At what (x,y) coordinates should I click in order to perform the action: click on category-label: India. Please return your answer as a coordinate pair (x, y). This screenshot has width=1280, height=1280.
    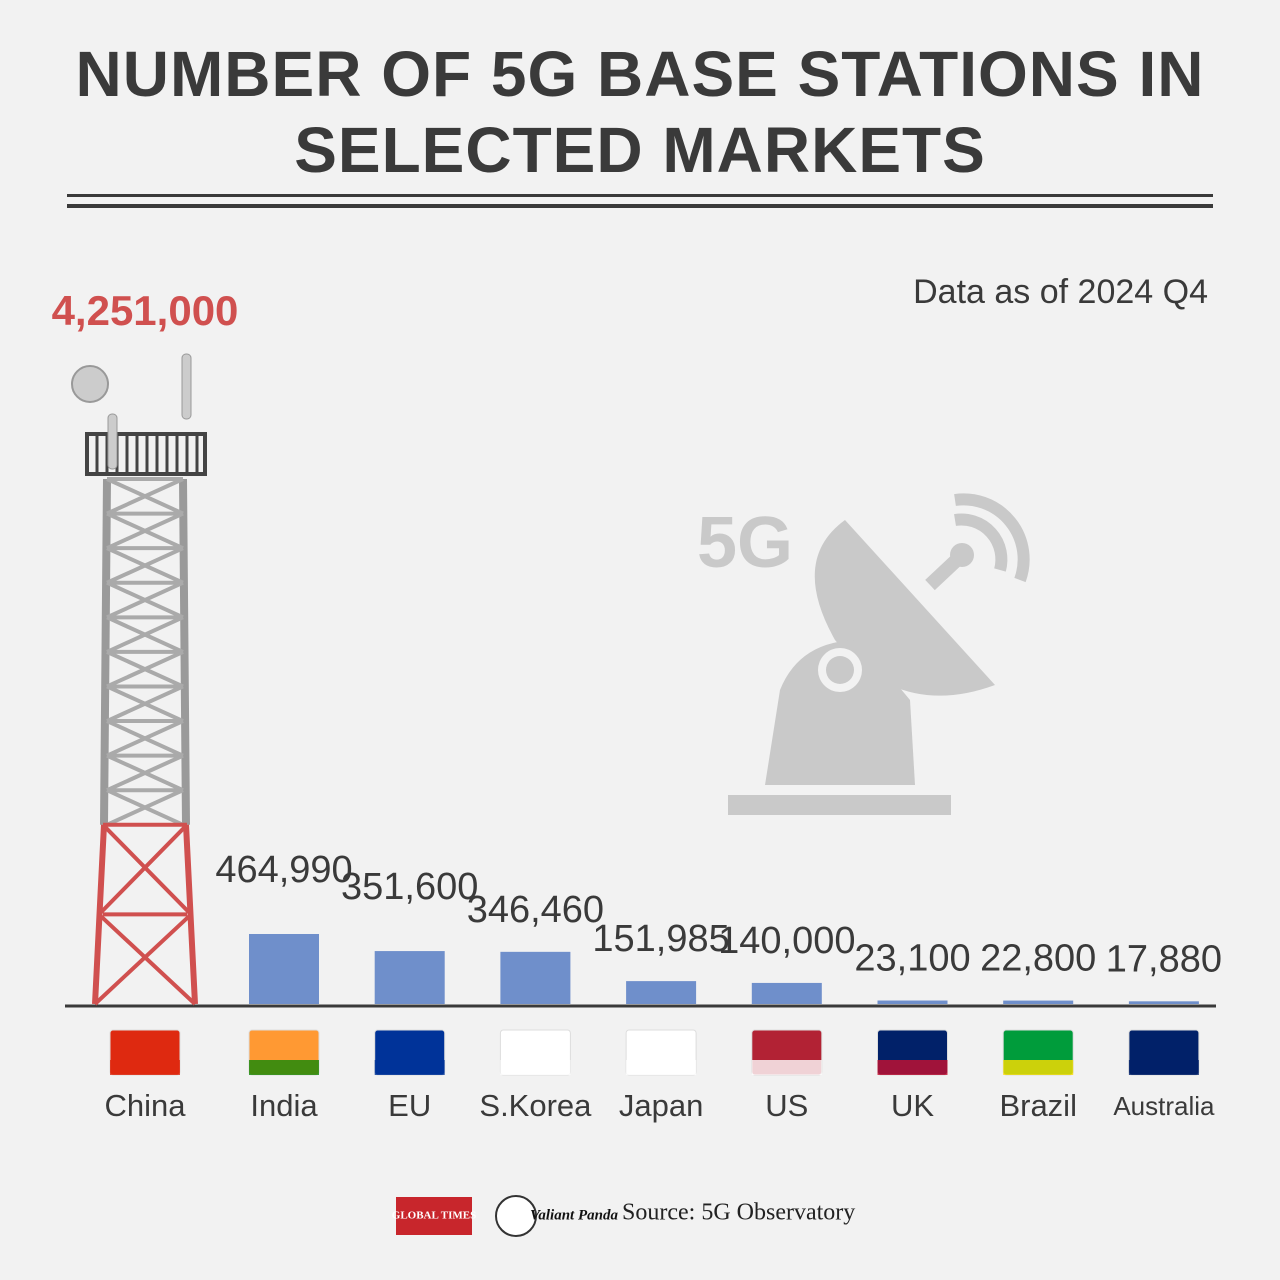
    Looking at the image, I should click on (284, 1105).